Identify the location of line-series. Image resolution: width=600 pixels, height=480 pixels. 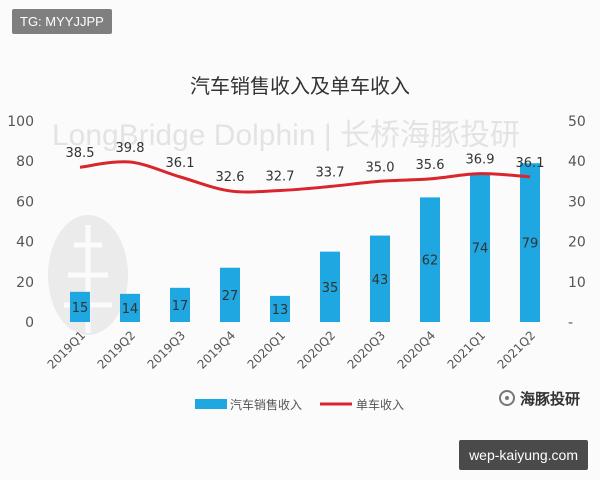
(305, 177).